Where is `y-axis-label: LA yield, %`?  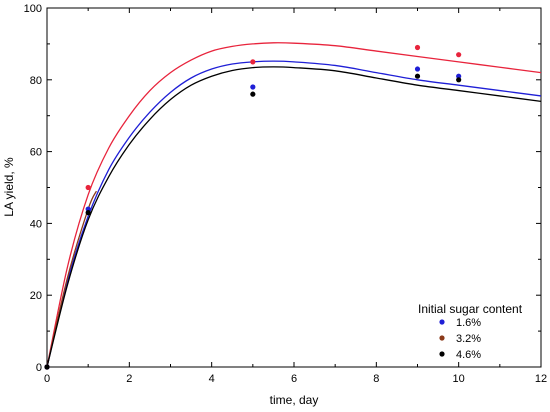
y-axis-label: LA yield, % is located at coordinates (9, 187).